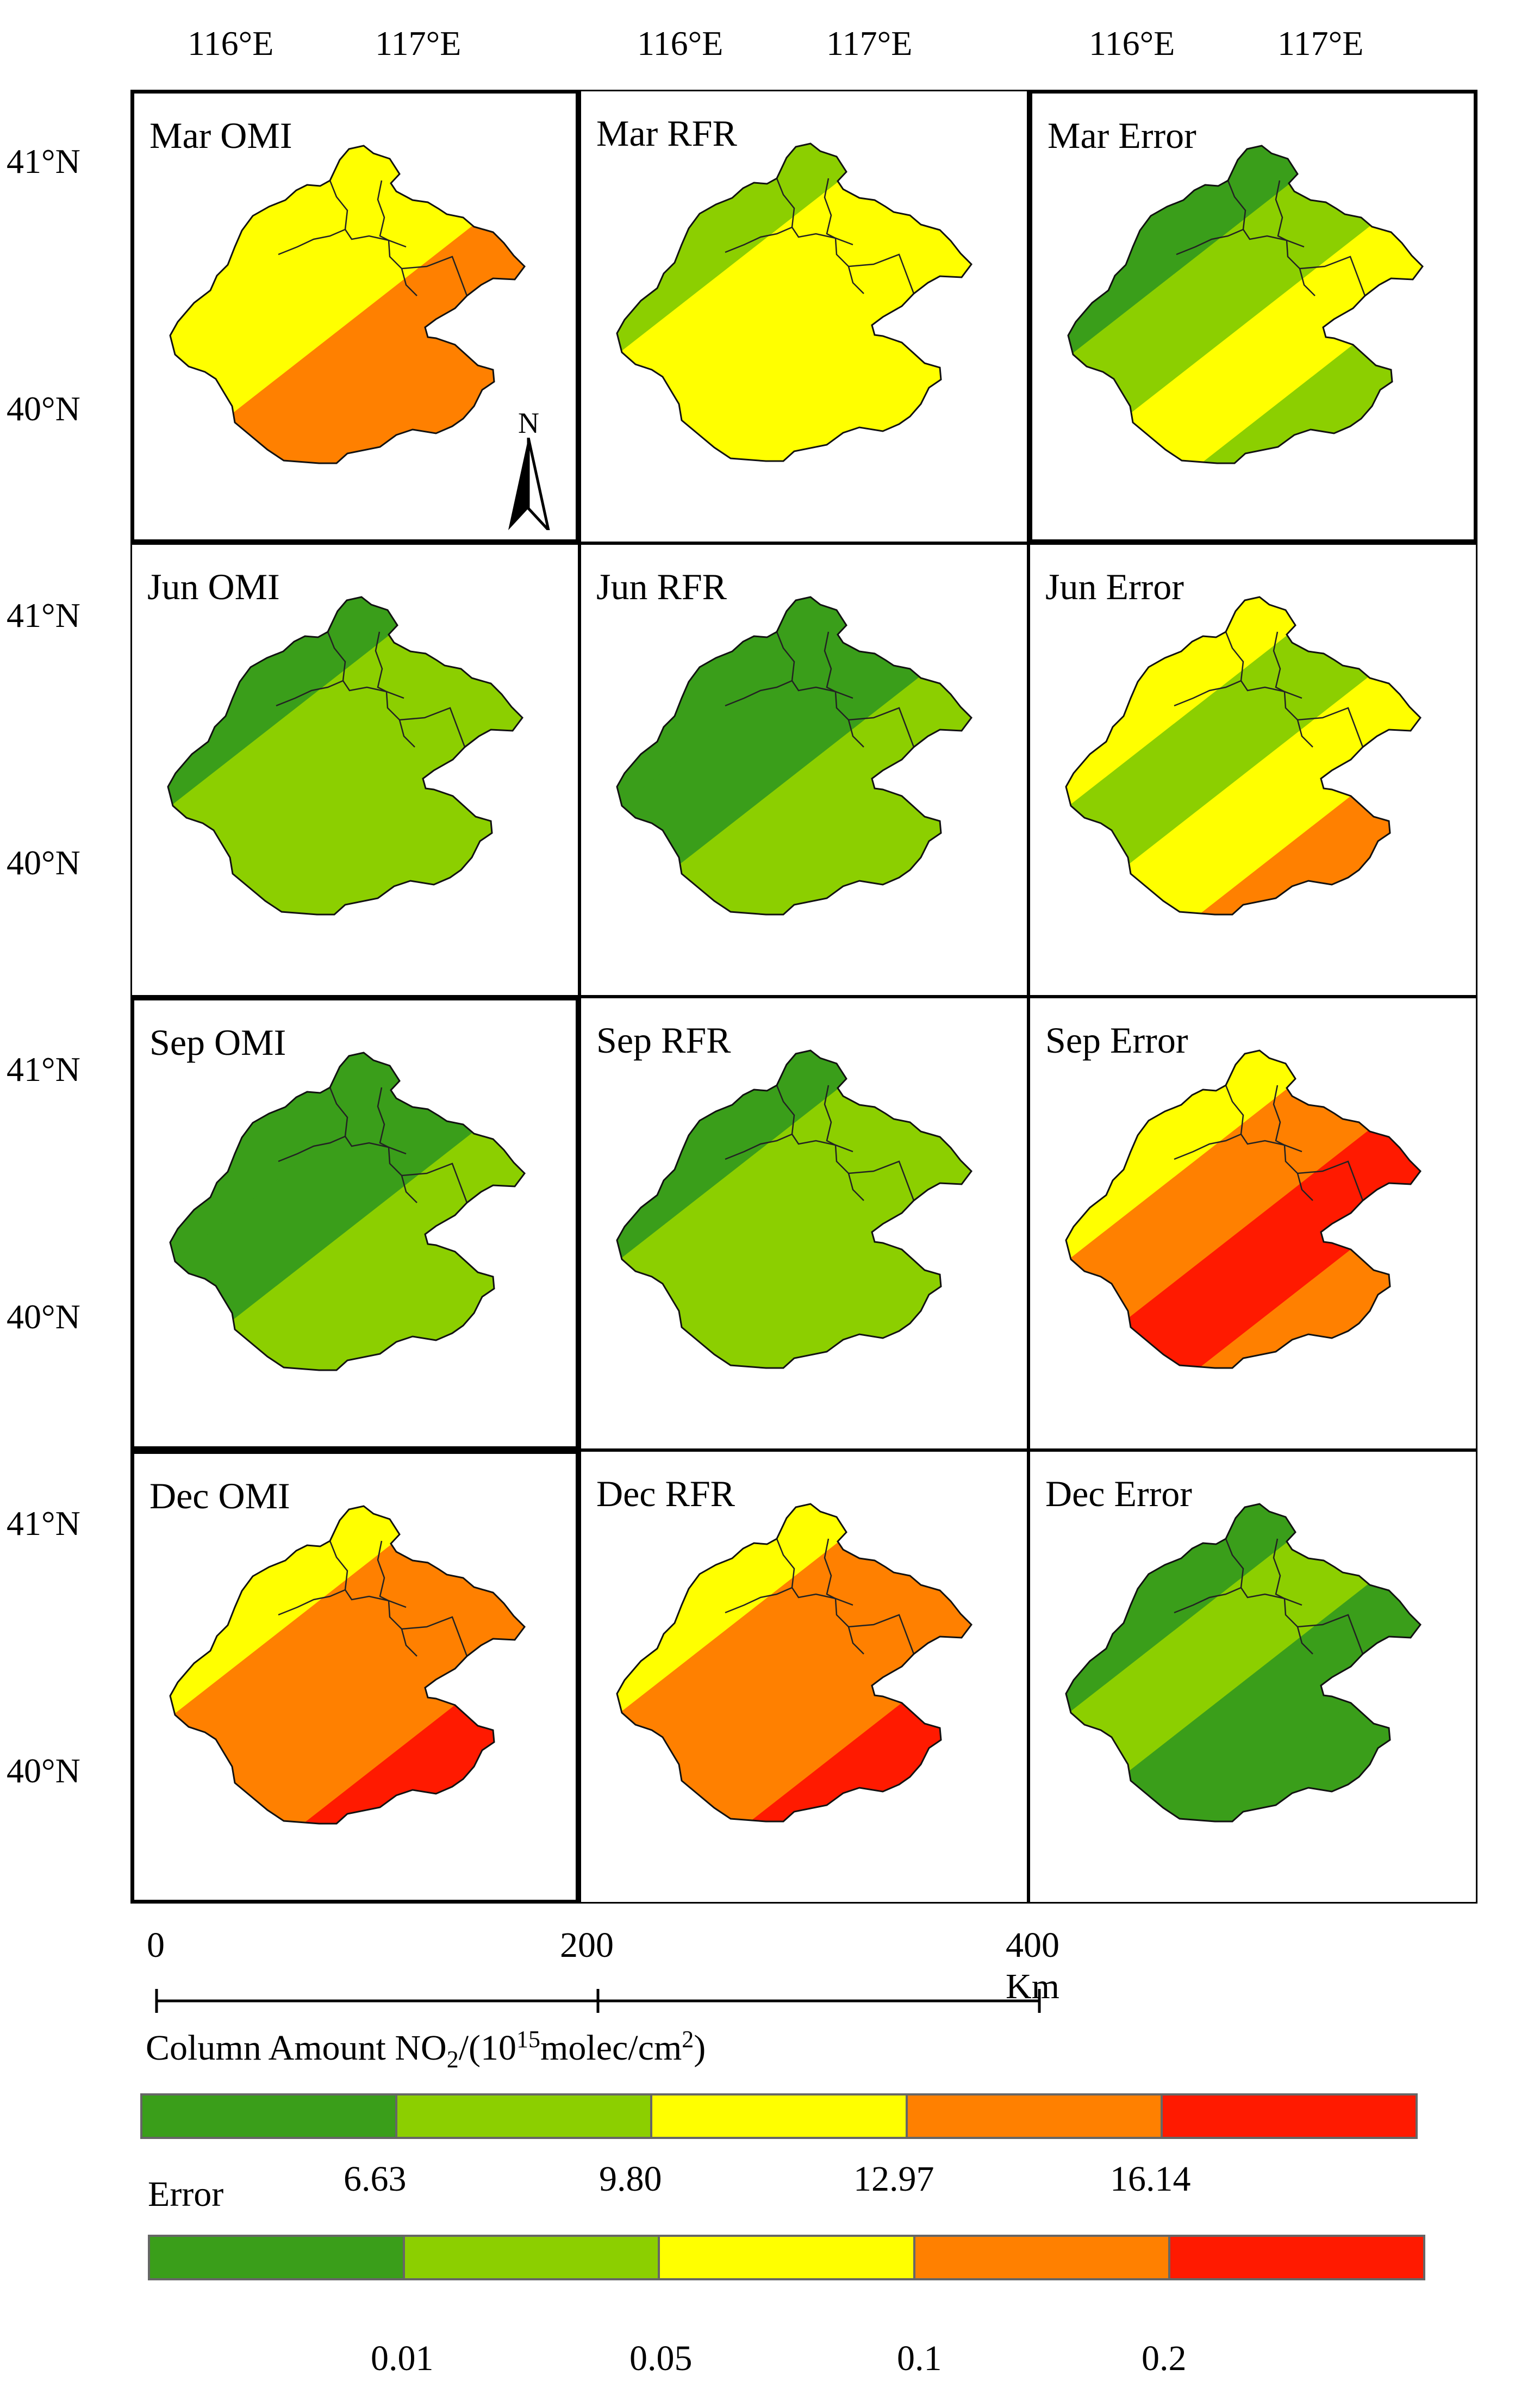  What do you see at coordinates (1150, 2179) in the screenshot?
I see `no2-tick-label: 16.14` at bounding box center [1150, 2179].